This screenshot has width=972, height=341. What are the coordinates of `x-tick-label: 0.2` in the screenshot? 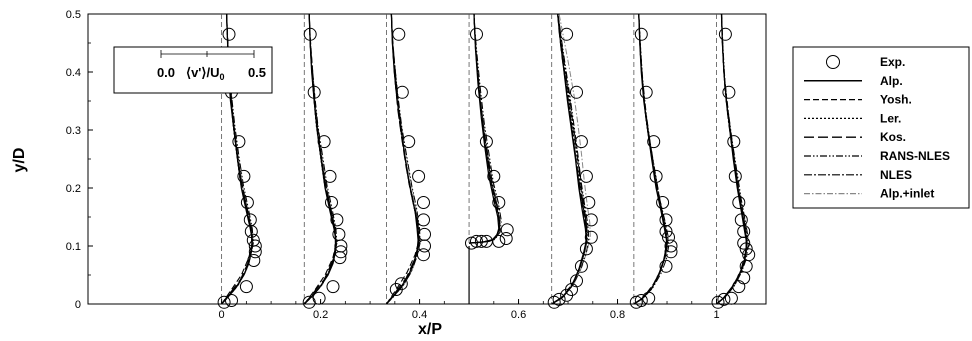 It's located at (320, 315).